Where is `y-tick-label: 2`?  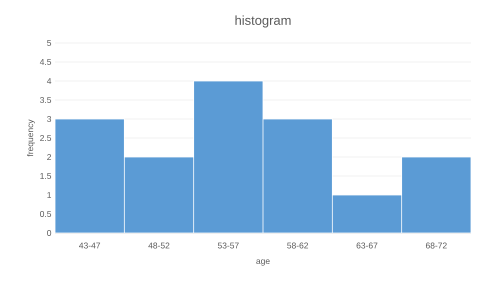 y-tick-label: 2 is located at coordinates (49, 157).